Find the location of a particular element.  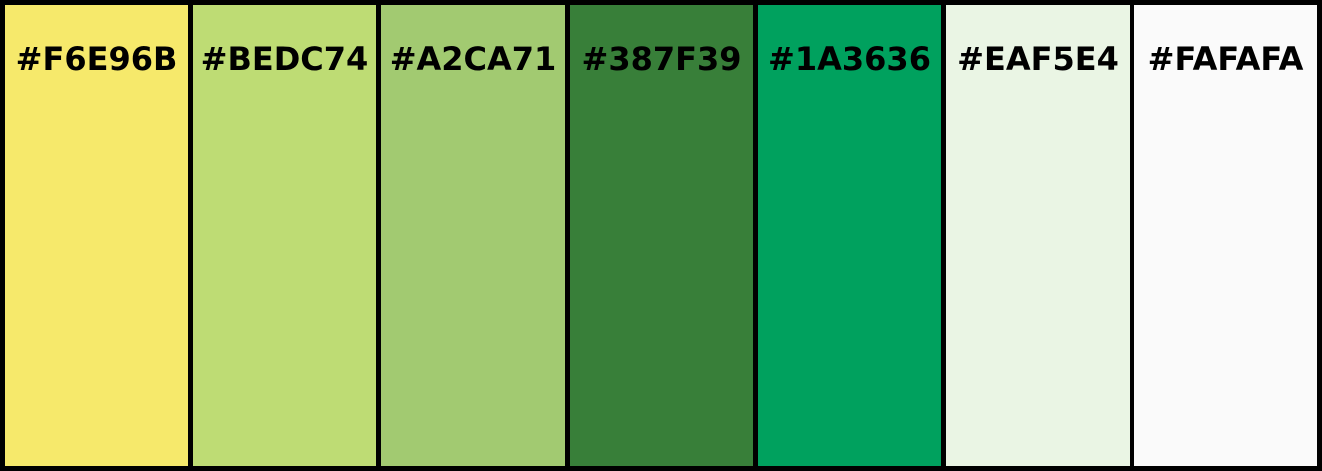

swatch-hex-label-1: #F6E96B is located at coordinates (96, 59).